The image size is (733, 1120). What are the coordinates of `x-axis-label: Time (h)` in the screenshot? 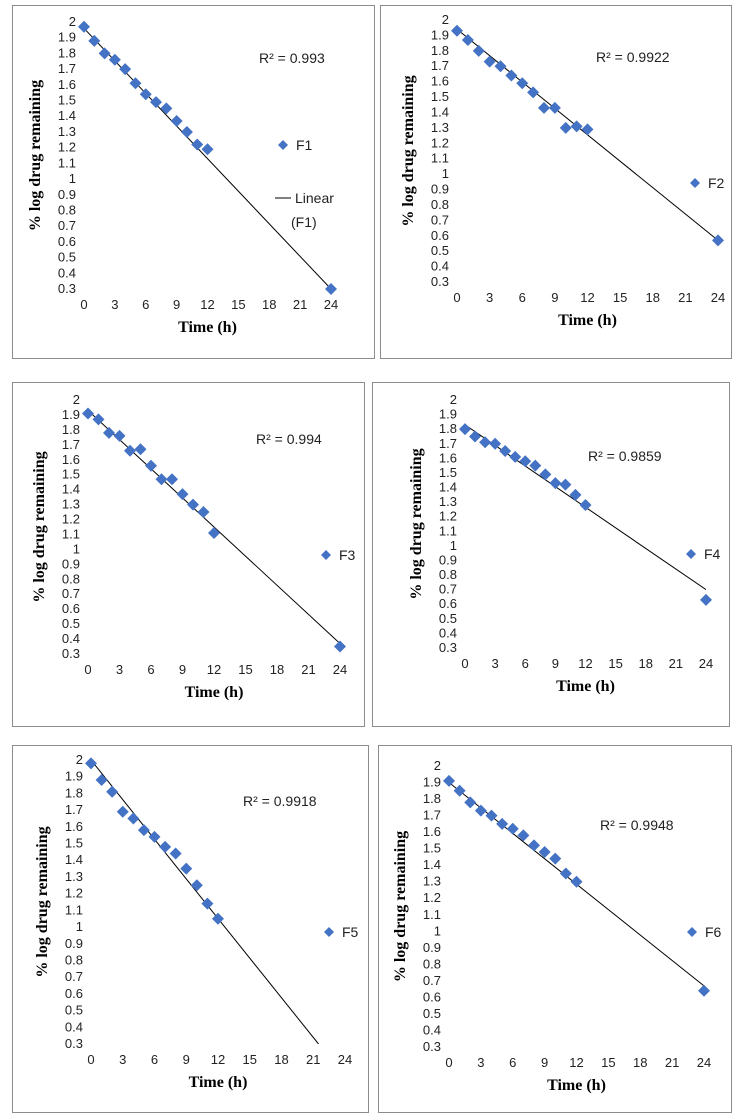 It's located at (218, 1082).